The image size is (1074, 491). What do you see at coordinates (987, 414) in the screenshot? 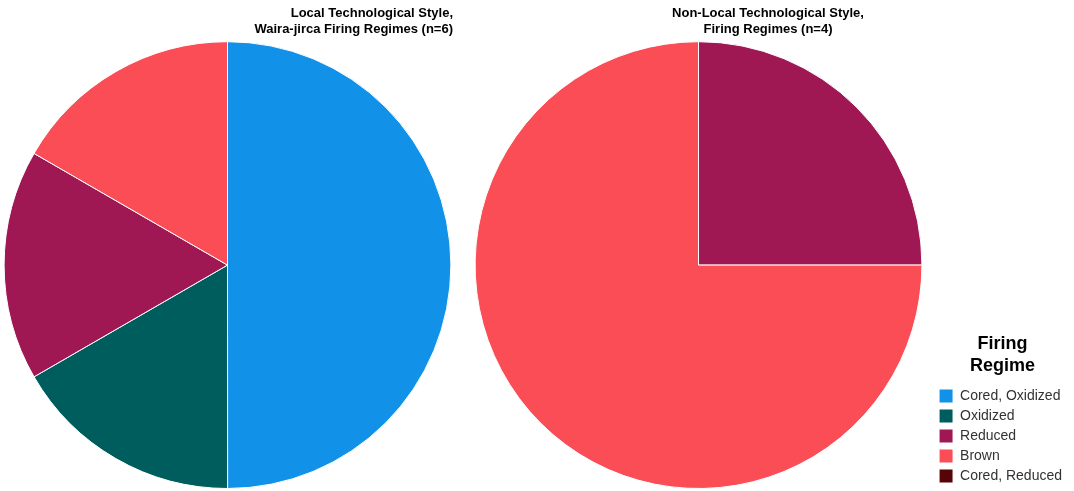
I see `legend-label: Oxidized` at bounding box center [987, 414].